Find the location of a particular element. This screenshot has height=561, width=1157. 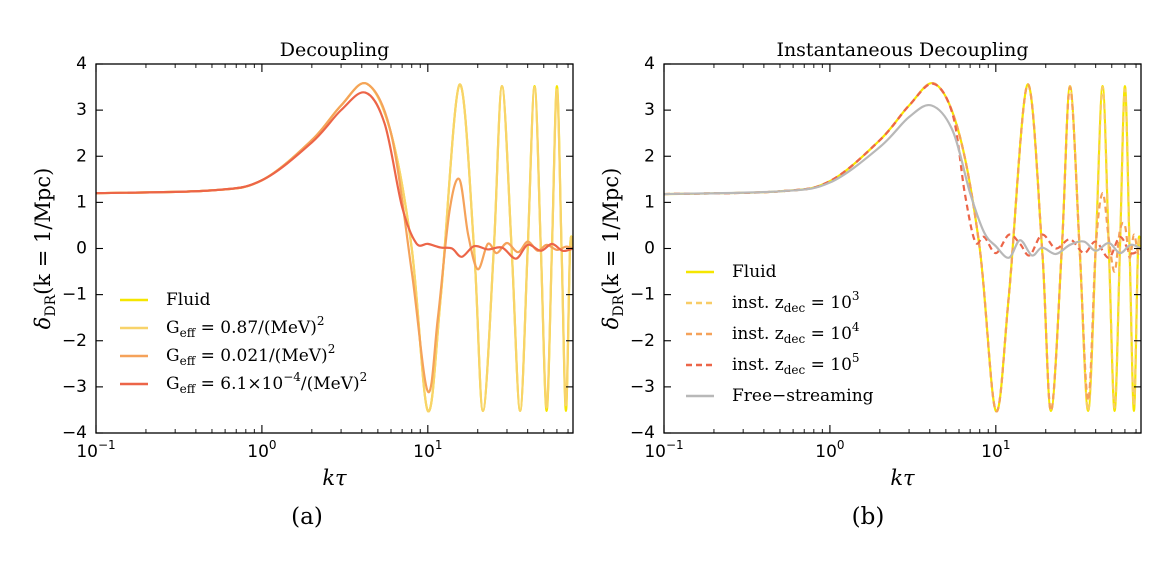

legend-item: Geff = 0.021/(MeV)2​ is located at coordinates (227, 355).